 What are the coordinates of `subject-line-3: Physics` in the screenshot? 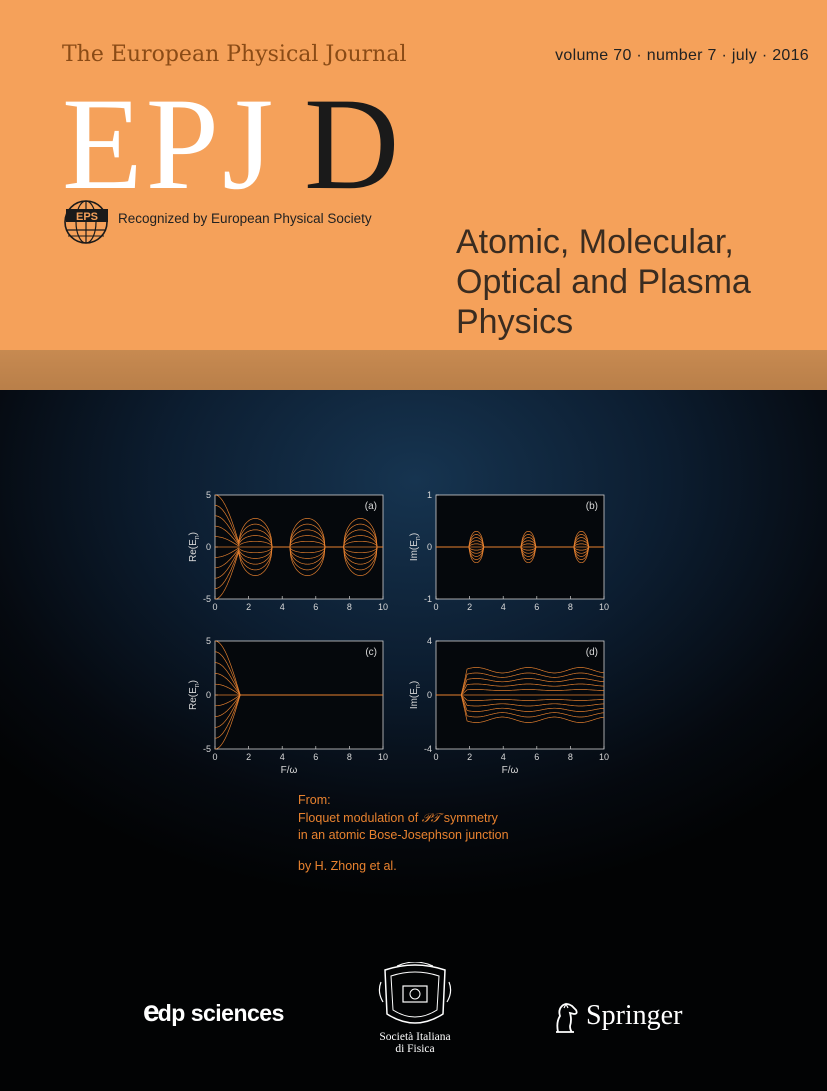 It's located at (515, 322).